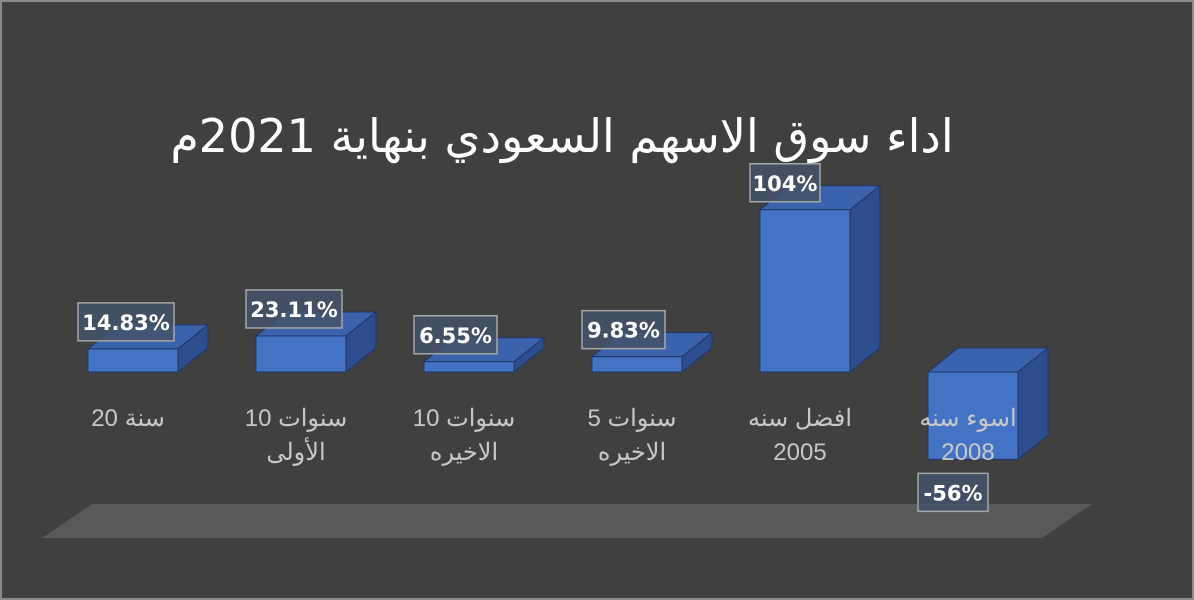 This screenshot has width=1194, height=600. What do you see at coordinates (464, 452) in the screenshot?
I see `category-label-2-1: الاخيره` at bounding box center [464, 452].